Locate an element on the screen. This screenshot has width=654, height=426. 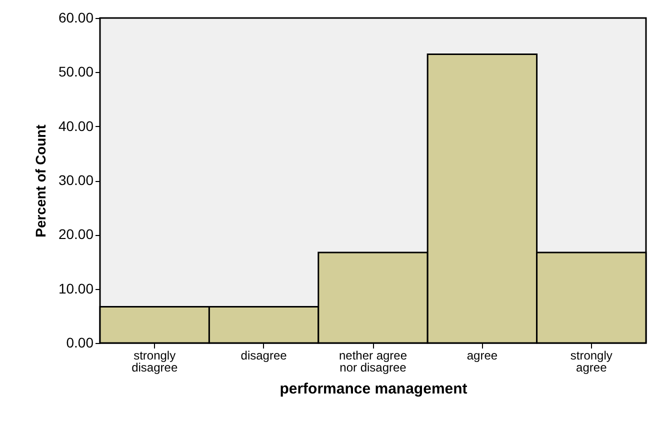
y-tick-label: 20.00 is located at coordinates (76, 234).